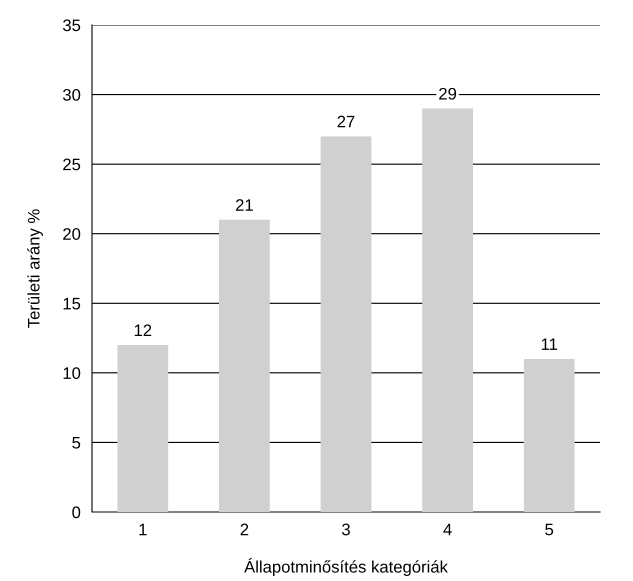 This screenshot has width=633, height=581. I want to click on y-tick-label: 30, so click(71, 94).